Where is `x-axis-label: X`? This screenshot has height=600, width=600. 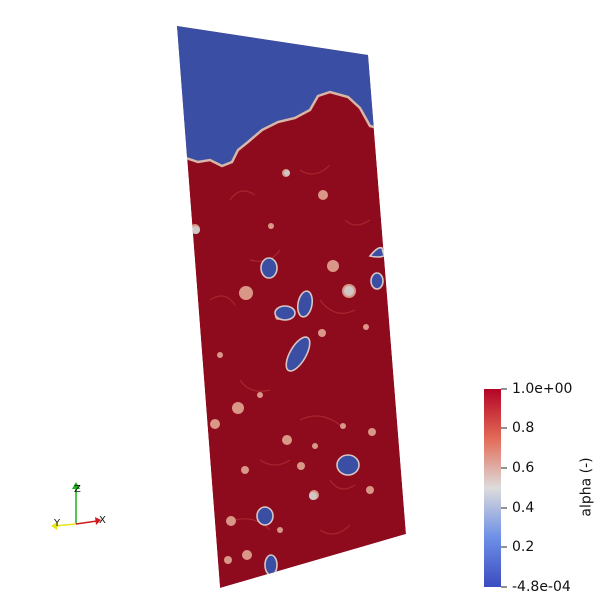
x-axis-label: X is located at coordinates (102, 520).